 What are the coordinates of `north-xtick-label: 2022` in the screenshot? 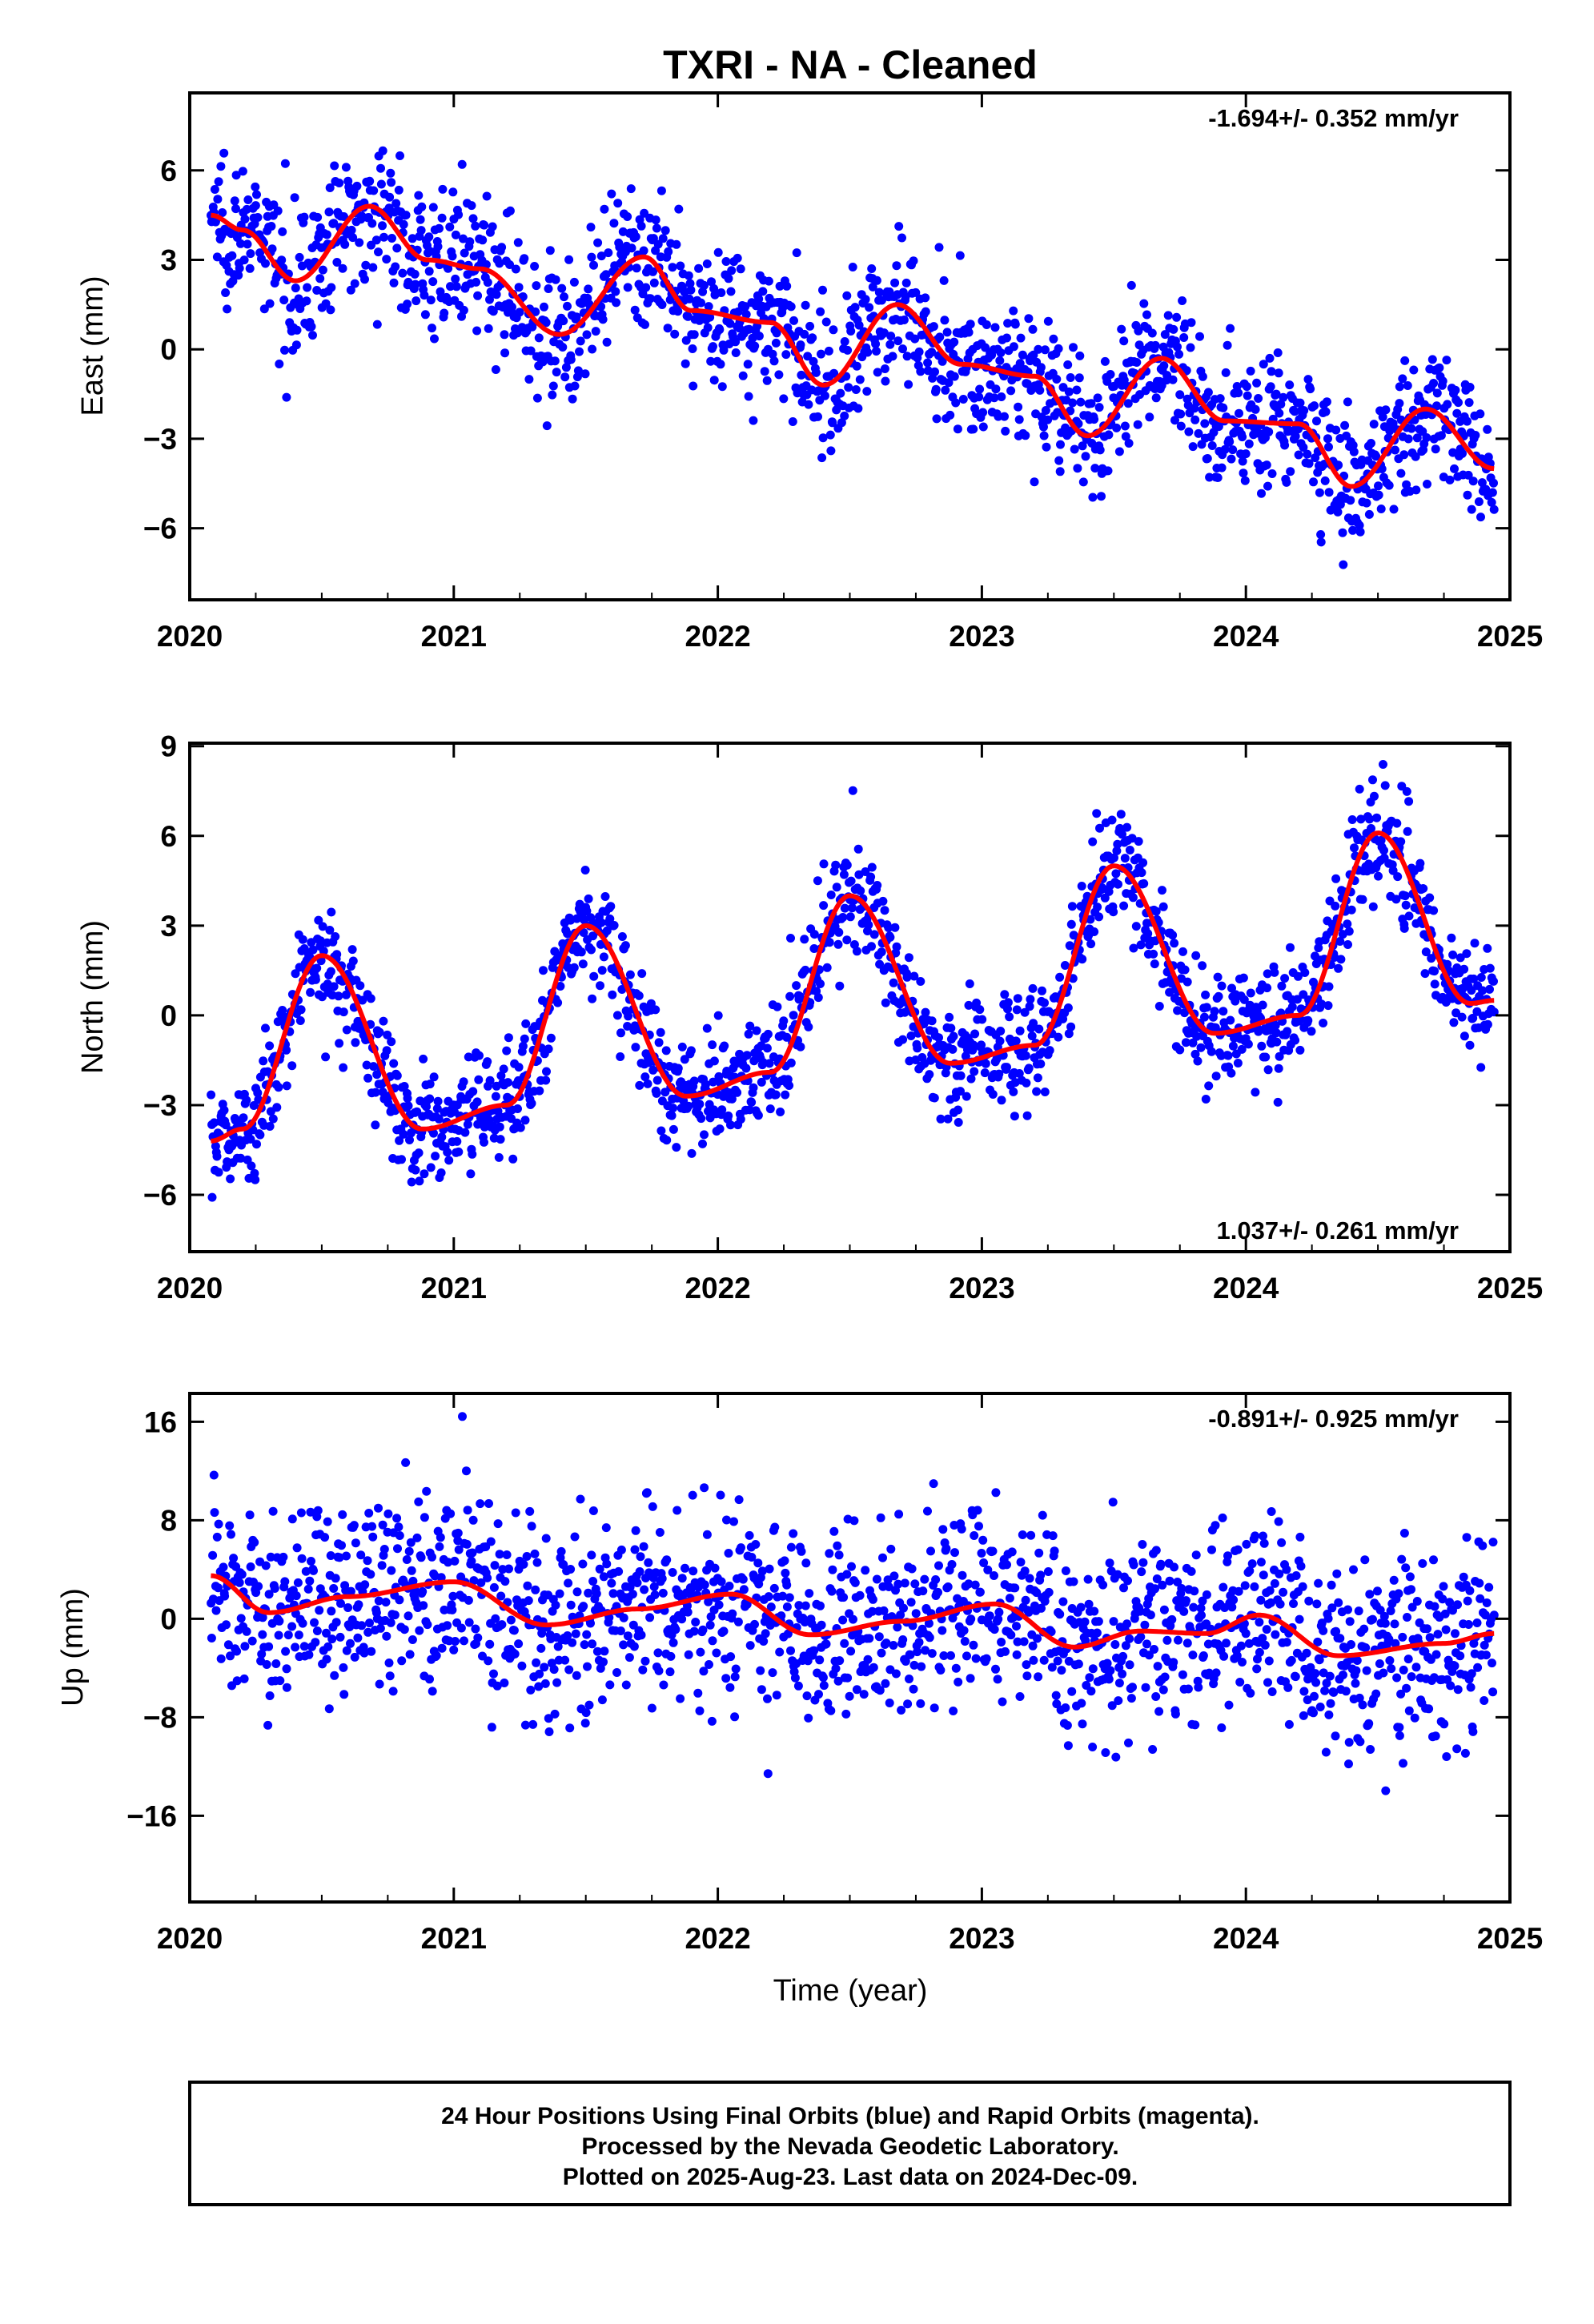 It's located at (717, 1288).